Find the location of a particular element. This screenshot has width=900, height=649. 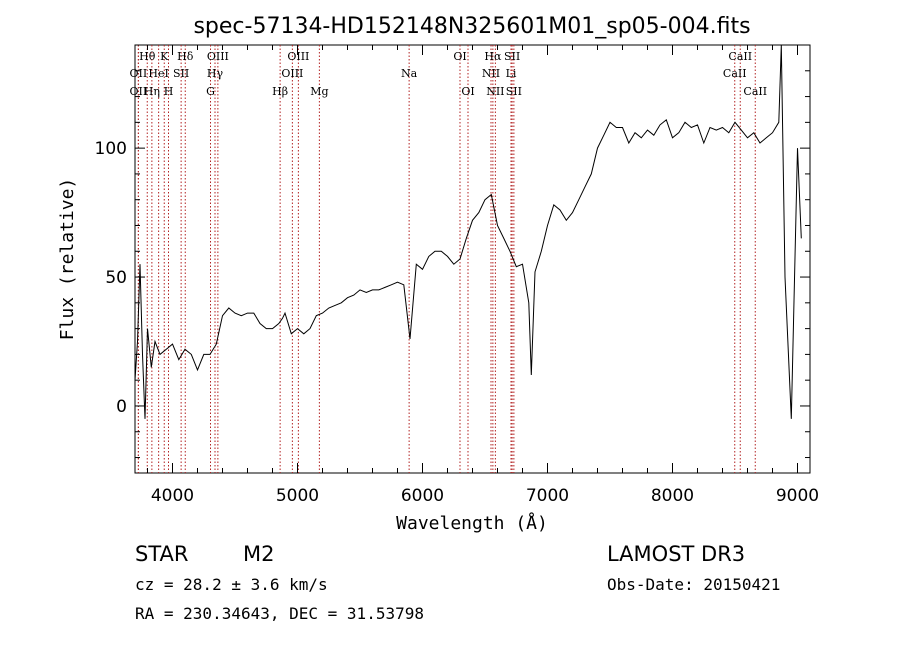

y-tick-label: 50 is located at coordinates (116, 278).